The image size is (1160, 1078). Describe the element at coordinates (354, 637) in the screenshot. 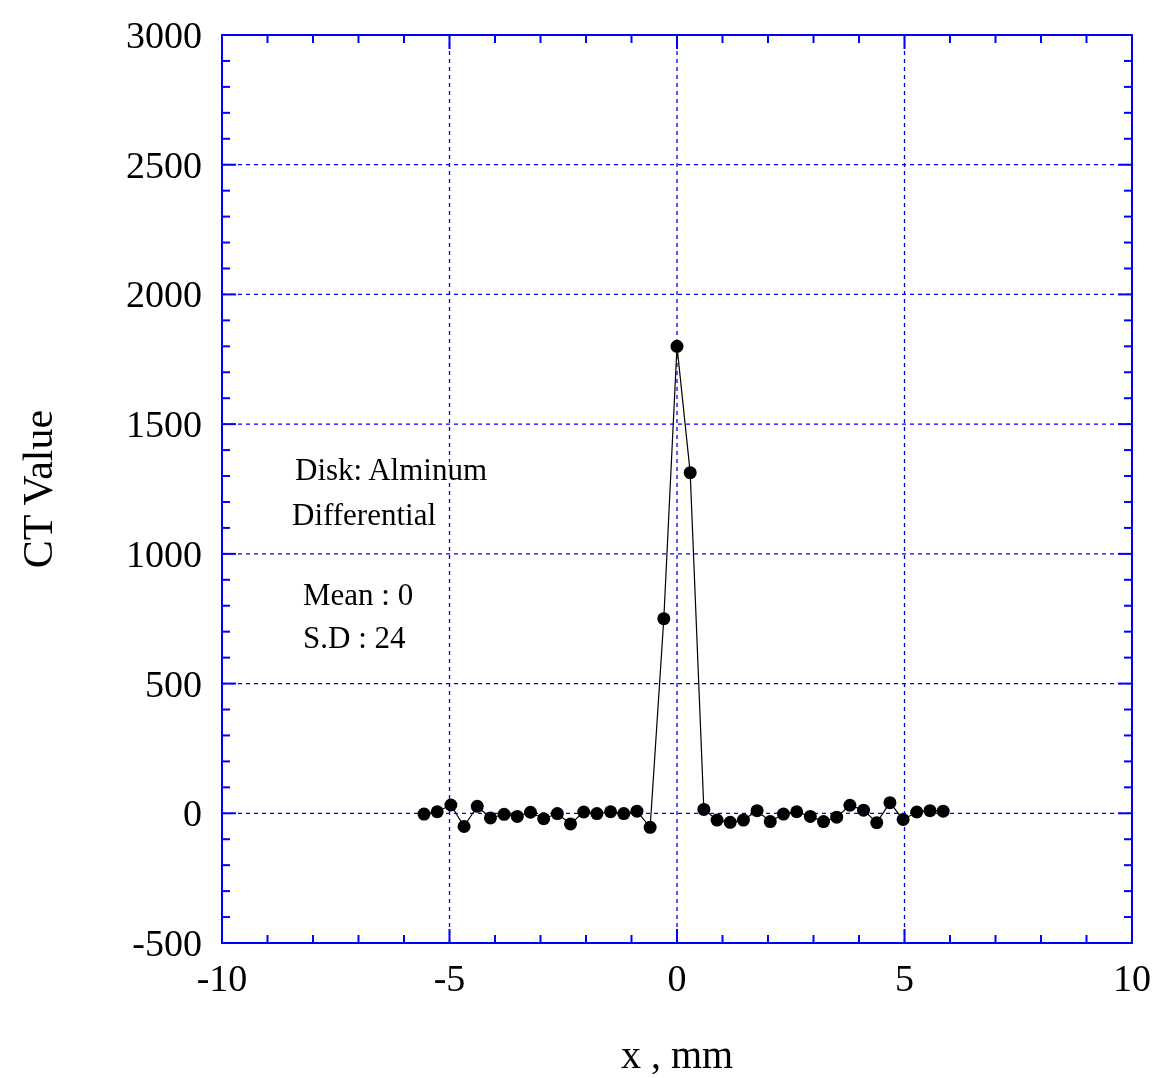

I see `annotation: S.D : 24` at that location.